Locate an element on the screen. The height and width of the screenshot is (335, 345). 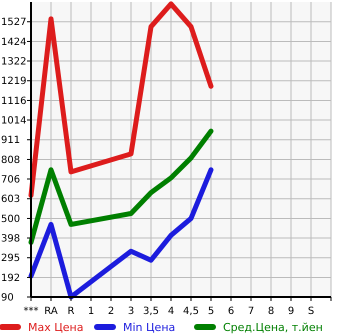
y-tick-label: 500 is located at coordinates (10, 219).